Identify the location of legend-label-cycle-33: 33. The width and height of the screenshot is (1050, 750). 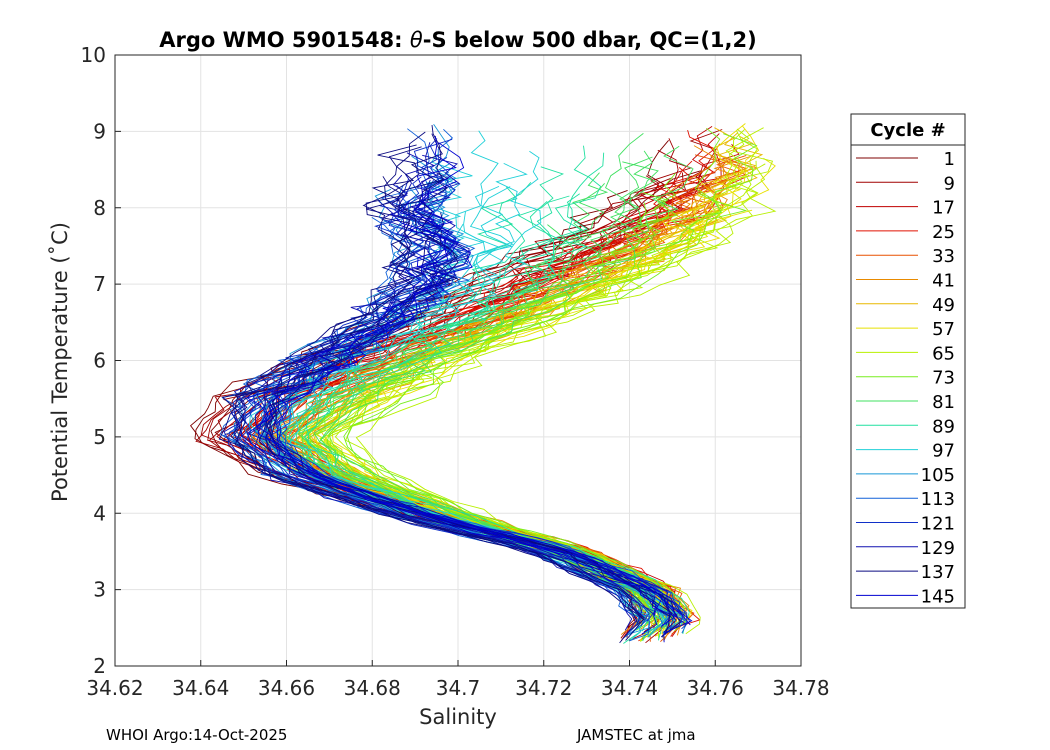
(943, 256).